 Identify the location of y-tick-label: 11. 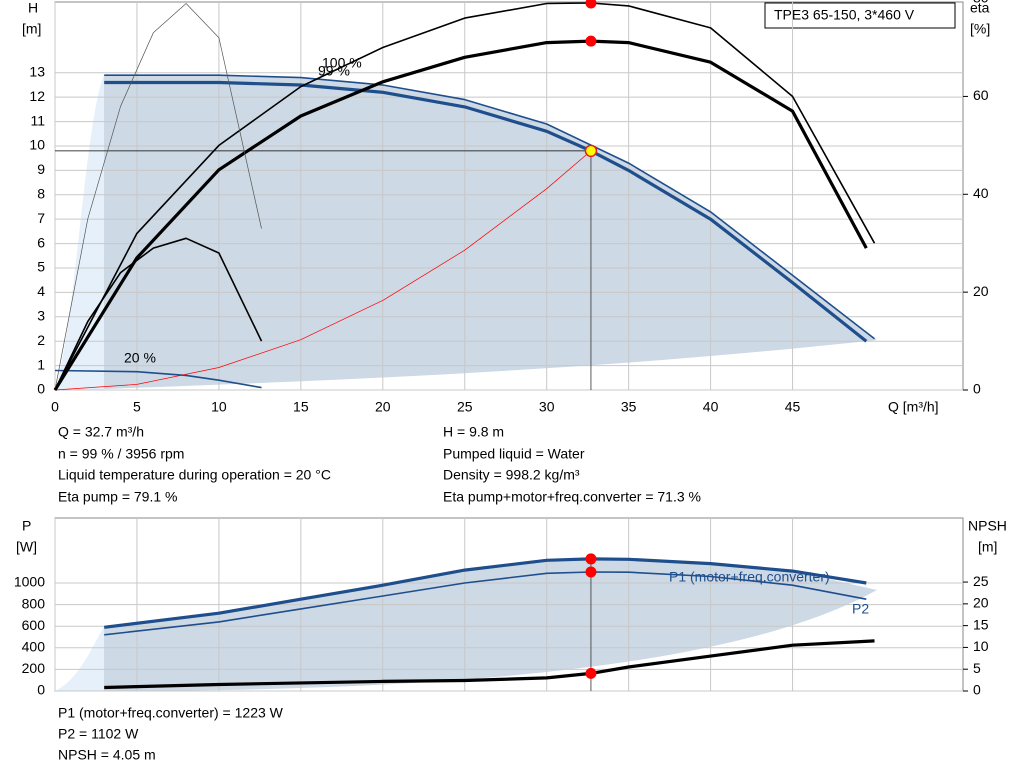
(37, 120).